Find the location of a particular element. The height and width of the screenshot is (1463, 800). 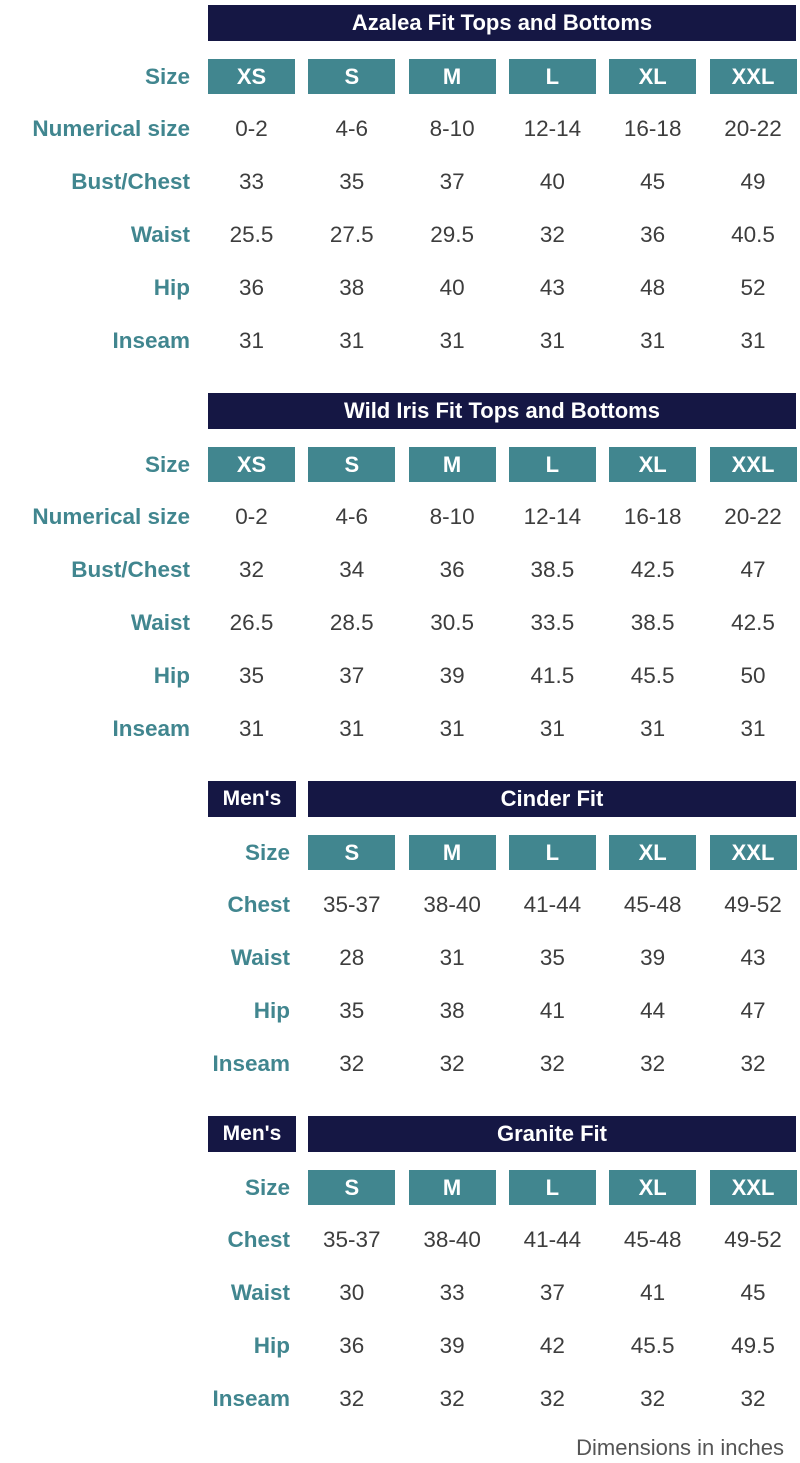

azalea-row-label-waist: Waist is located at coordinates (160, 234).